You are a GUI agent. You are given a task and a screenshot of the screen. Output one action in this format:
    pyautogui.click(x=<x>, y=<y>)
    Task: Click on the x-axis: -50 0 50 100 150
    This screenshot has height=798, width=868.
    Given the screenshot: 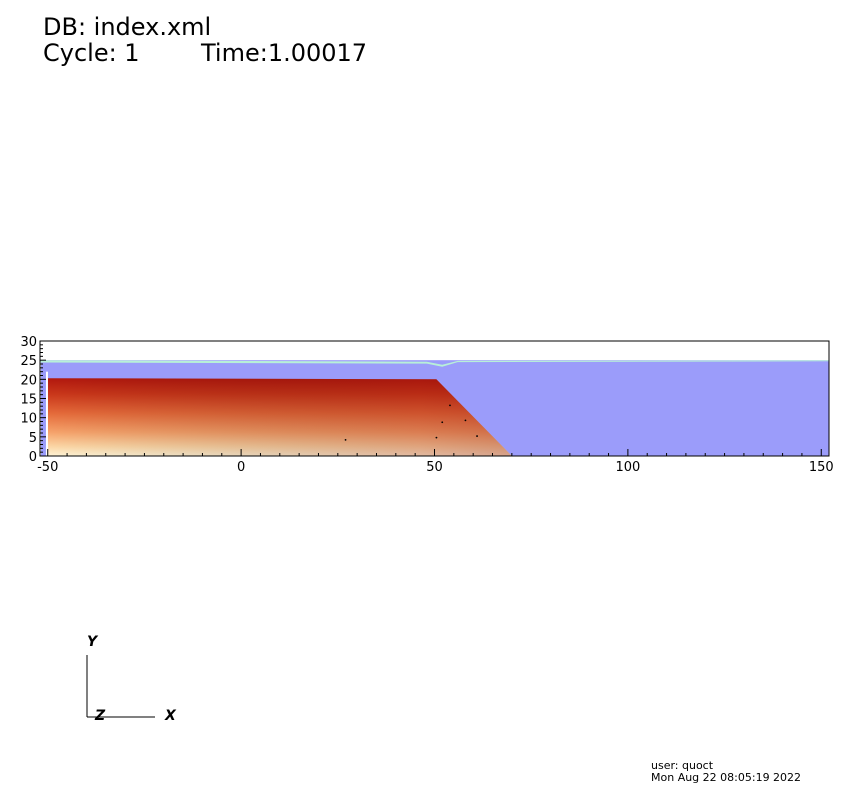 What is the action you would take?
    pyautogui.click(x=435, y=462)
    